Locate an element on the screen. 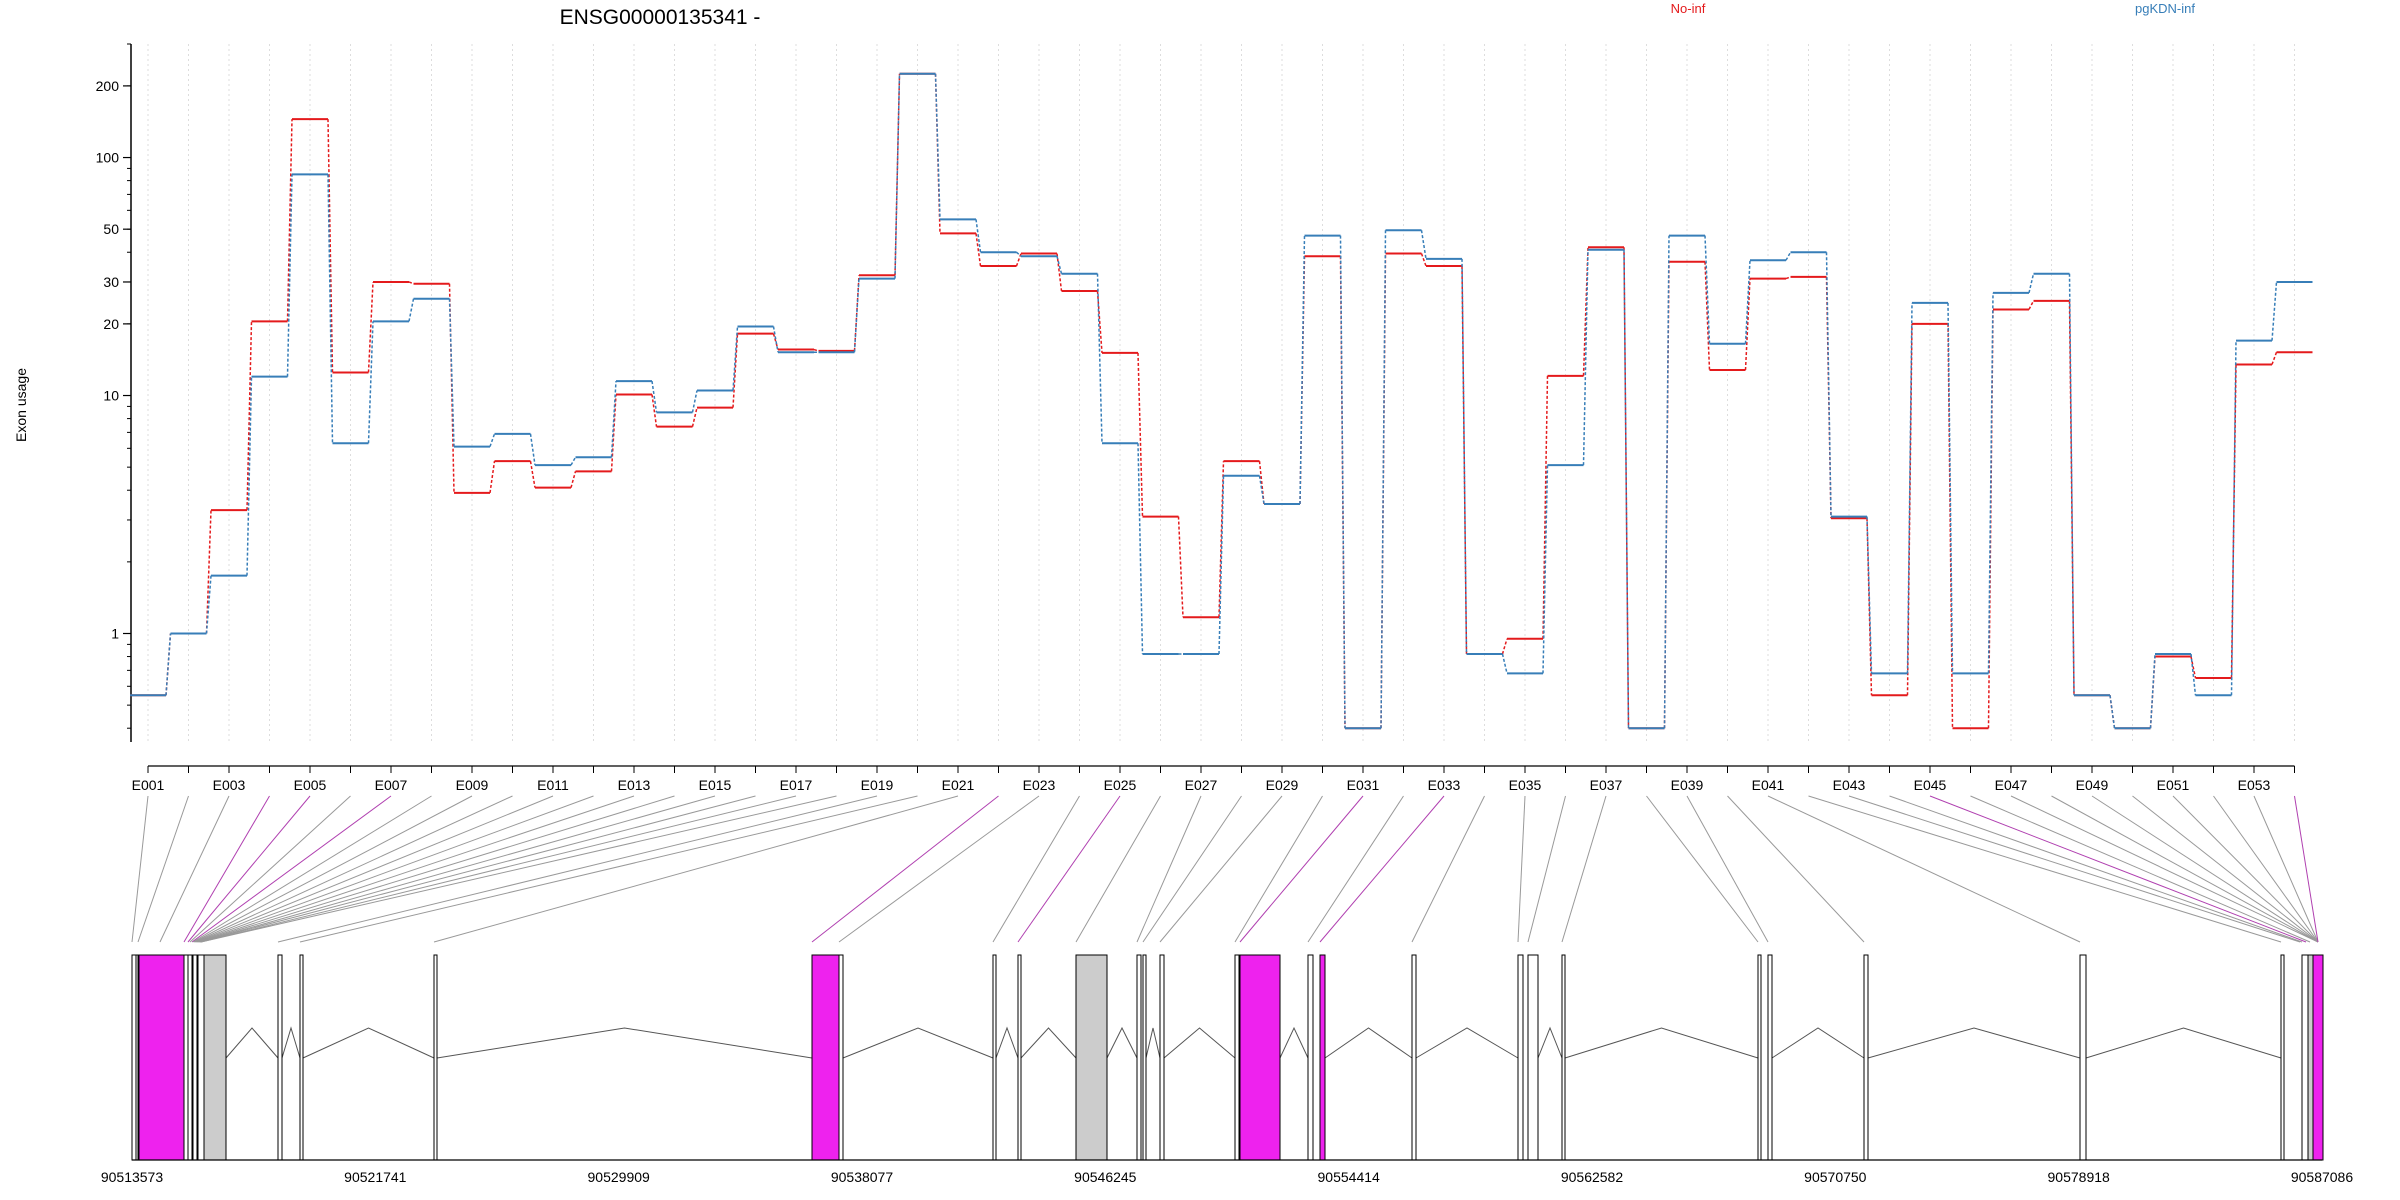 This screenshot has width=2400, height=1200. coord-tick-label: 90546245 is located at coordinates (1105, 1177).